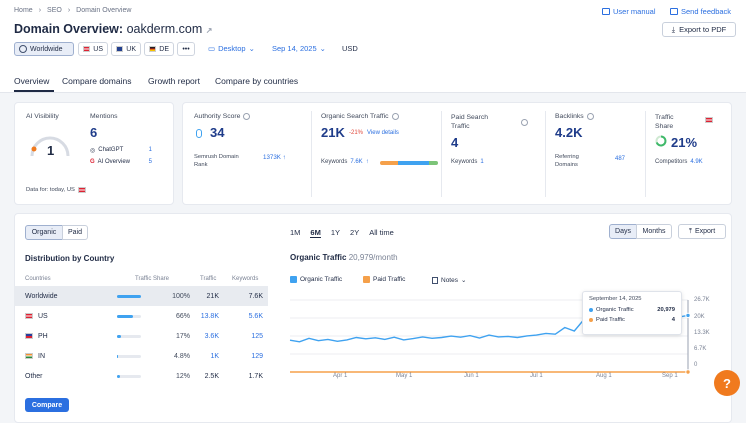  What do you see at coordinates (209, 30) in the screenshot?
I see `external-link-icon: ↗` at bounding box center [209, 30].